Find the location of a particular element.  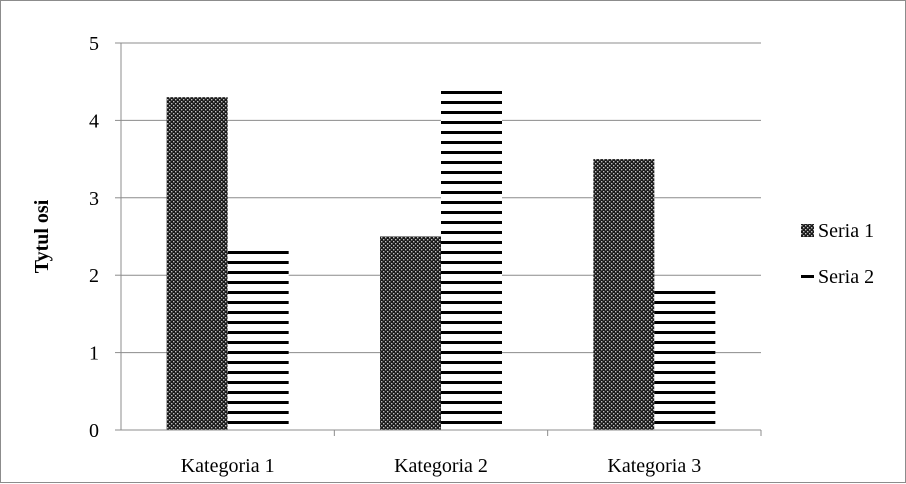

y-axis-title: Tytul osi is located at coordinates (42, 236).